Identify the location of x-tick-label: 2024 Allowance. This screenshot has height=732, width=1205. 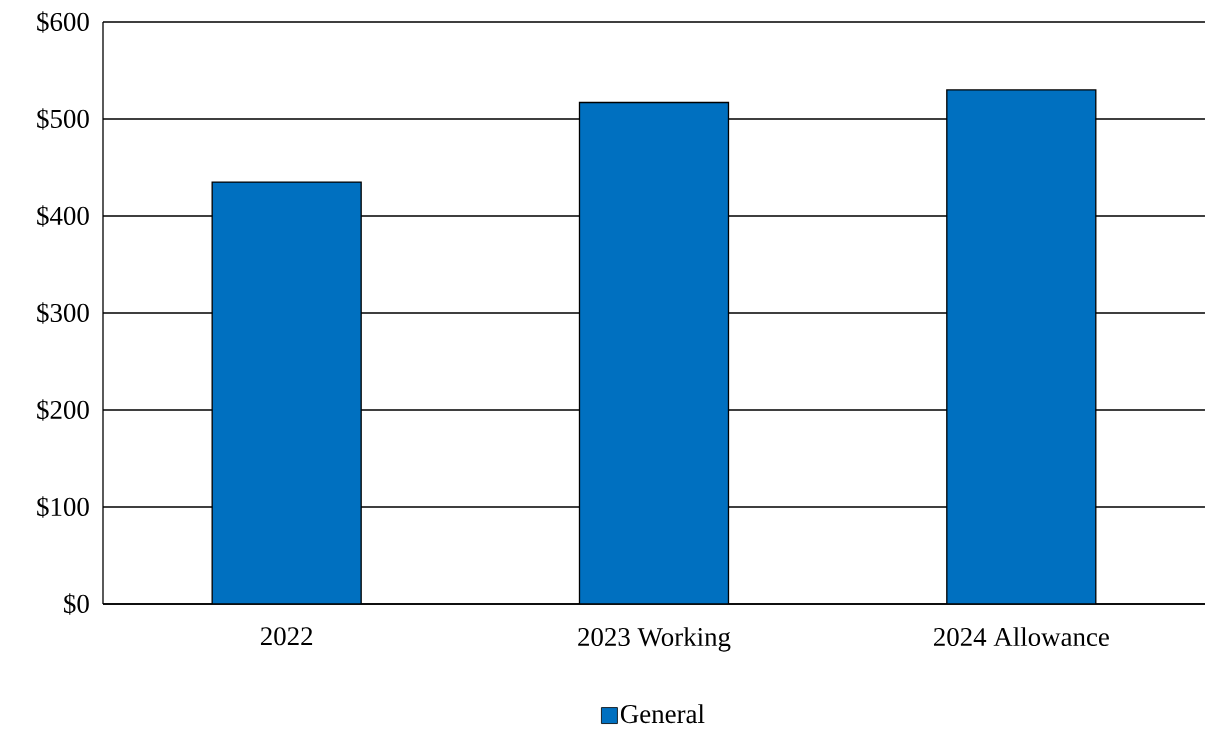
(1021, 637).